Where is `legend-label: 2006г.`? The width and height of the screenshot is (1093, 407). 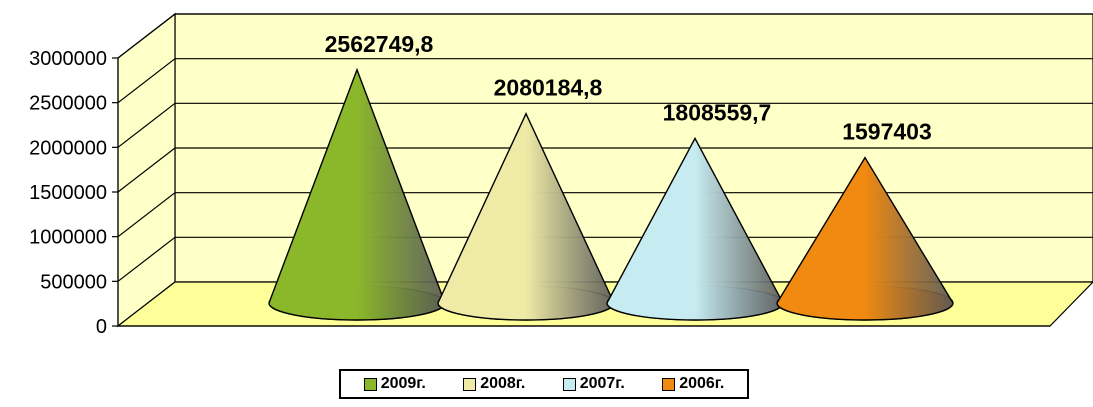 legend-label: 2006г. is located at coordinates (702, 383).